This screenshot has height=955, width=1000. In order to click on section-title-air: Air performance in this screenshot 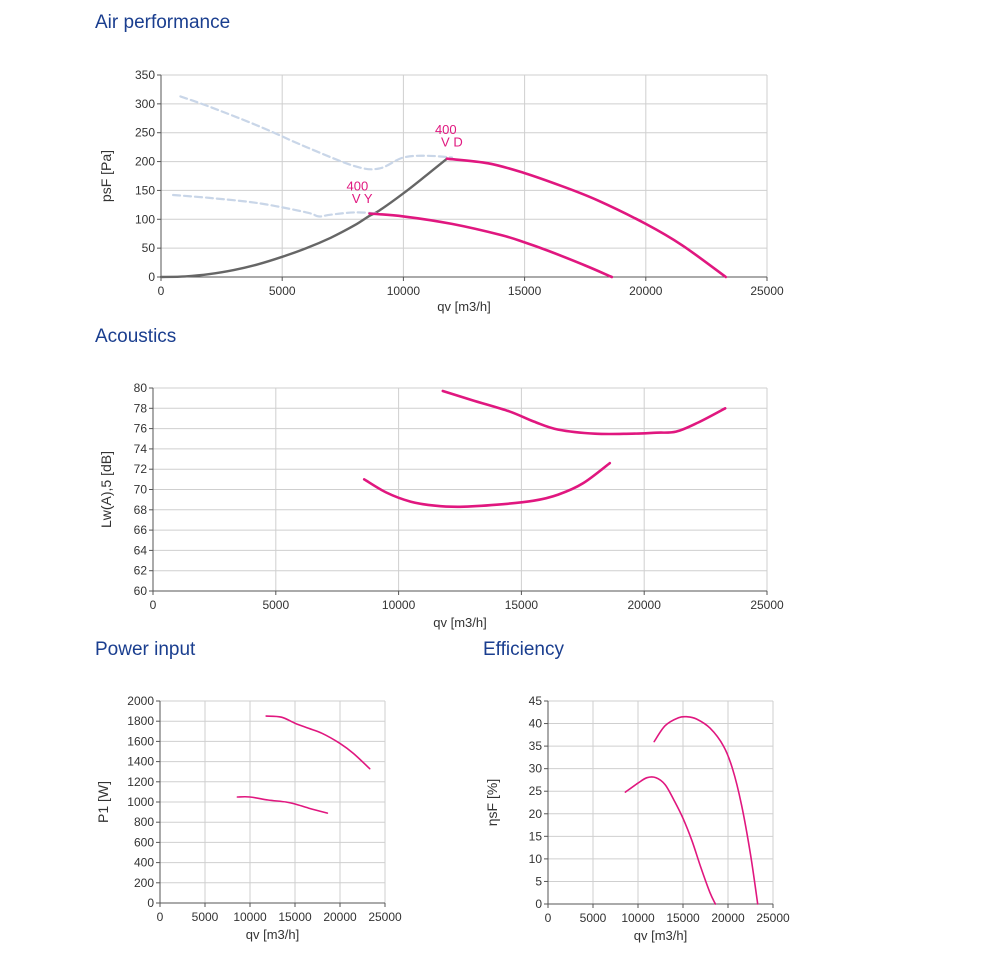, I will do `click(163, 22)`.